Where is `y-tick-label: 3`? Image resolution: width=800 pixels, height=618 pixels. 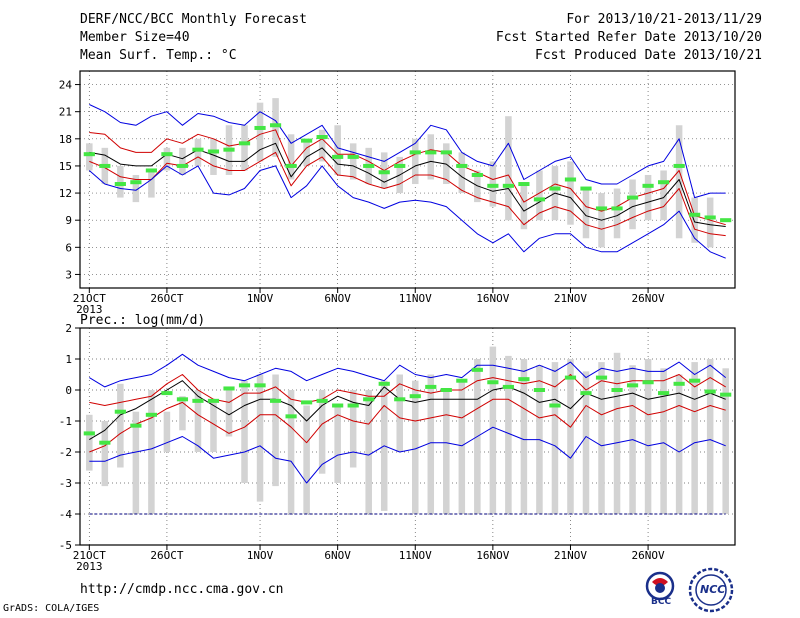
y-tick-label: 3 is located at coordinates (68, 274).